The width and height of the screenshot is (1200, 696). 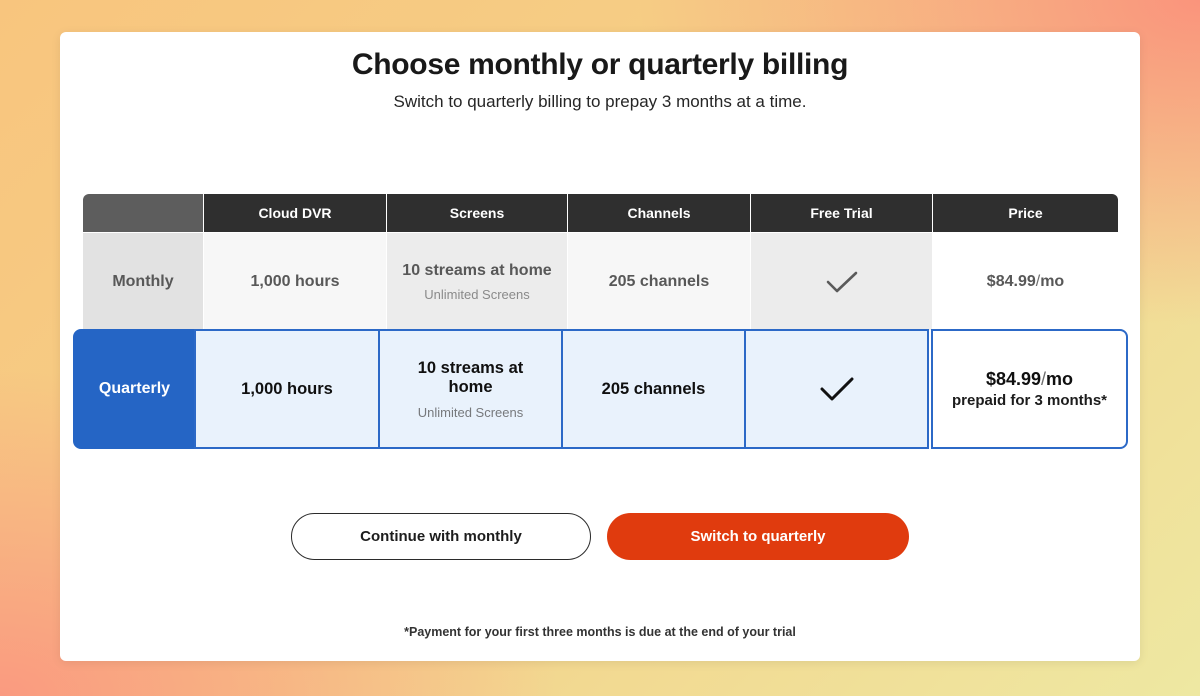 What do you see at coordinates (1029, 379) in the screenshot?
I see `quarterly-price-text: $84.99/mo` at bounding box center [1029, 379].